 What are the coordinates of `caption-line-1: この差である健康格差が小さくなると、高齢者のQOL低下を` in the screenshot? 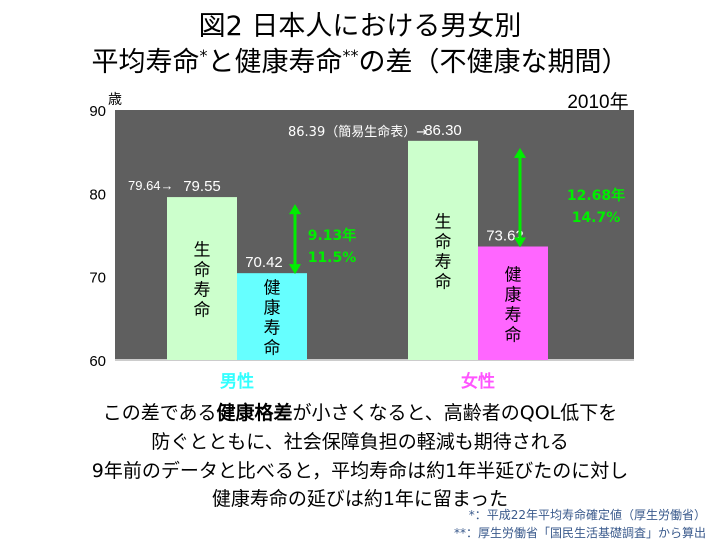 It's located at (360, 411).